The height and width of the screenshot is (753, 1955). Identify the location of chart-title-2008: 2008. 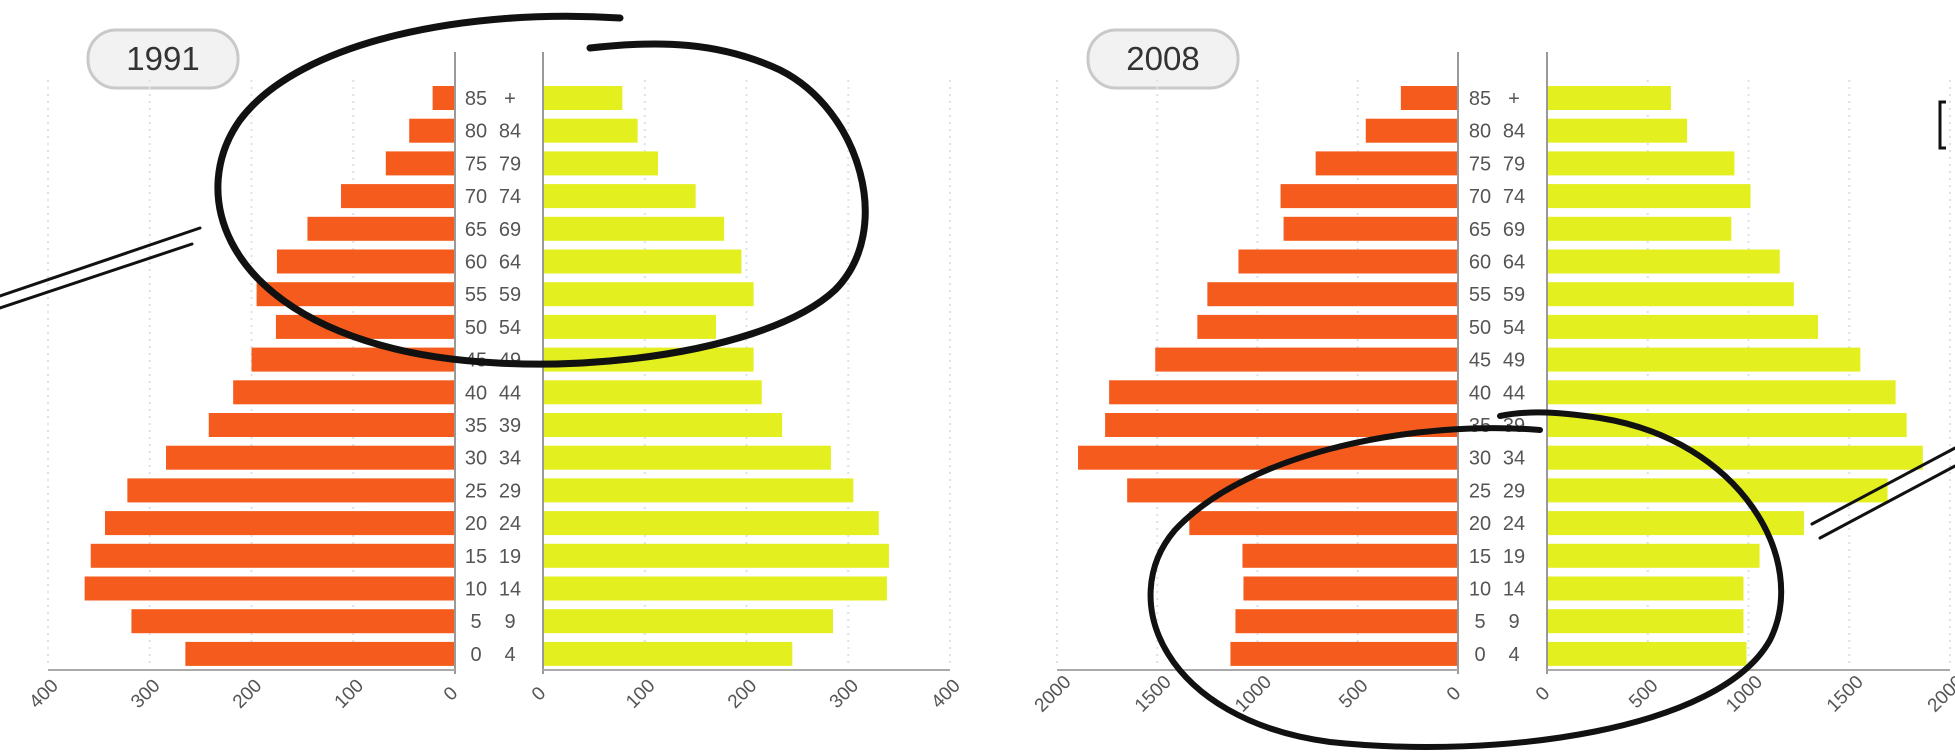
(1162, 58).